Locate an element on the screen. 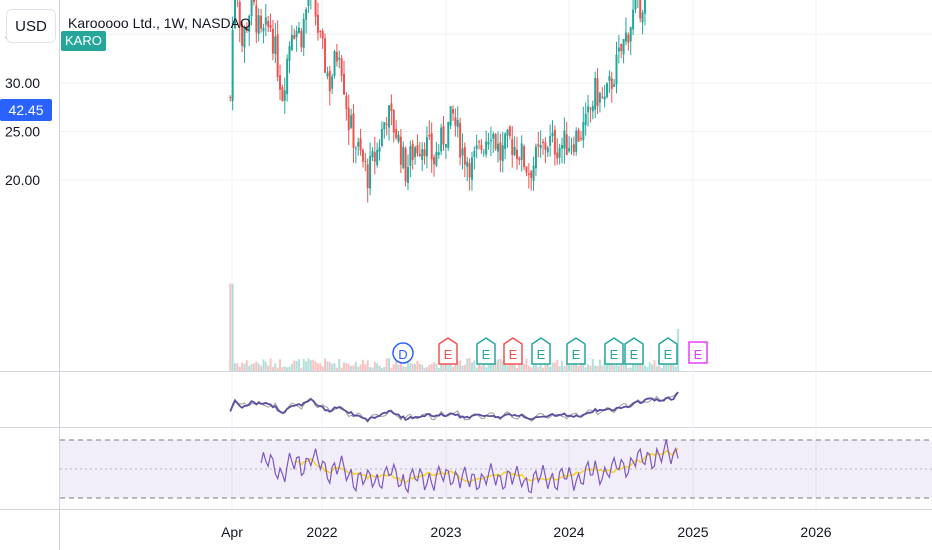  currency-button: USD is located at coordinates (31, 26).